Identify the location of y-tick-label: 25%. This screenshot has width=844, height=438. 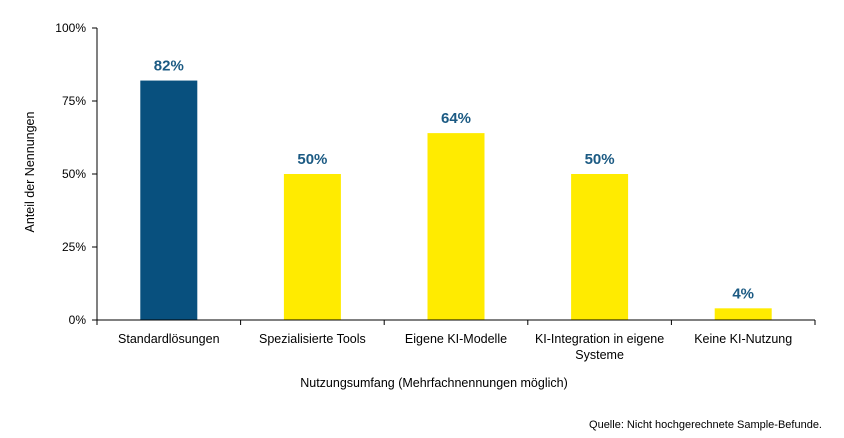
(74, 247).